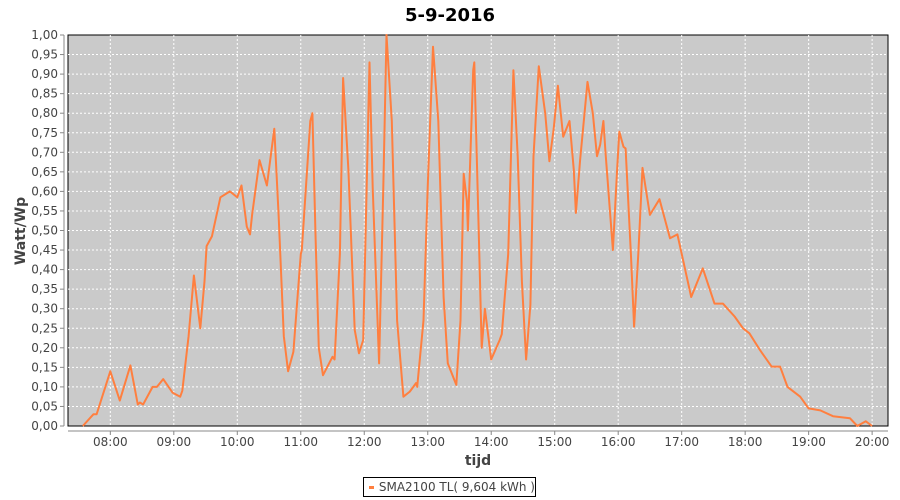 This screenshot has height=500, width=900. What do you see at coordinates (491, 442) in the screenshot?
I see `x-tick-label: 14:00` at bounding box center [491, 442].